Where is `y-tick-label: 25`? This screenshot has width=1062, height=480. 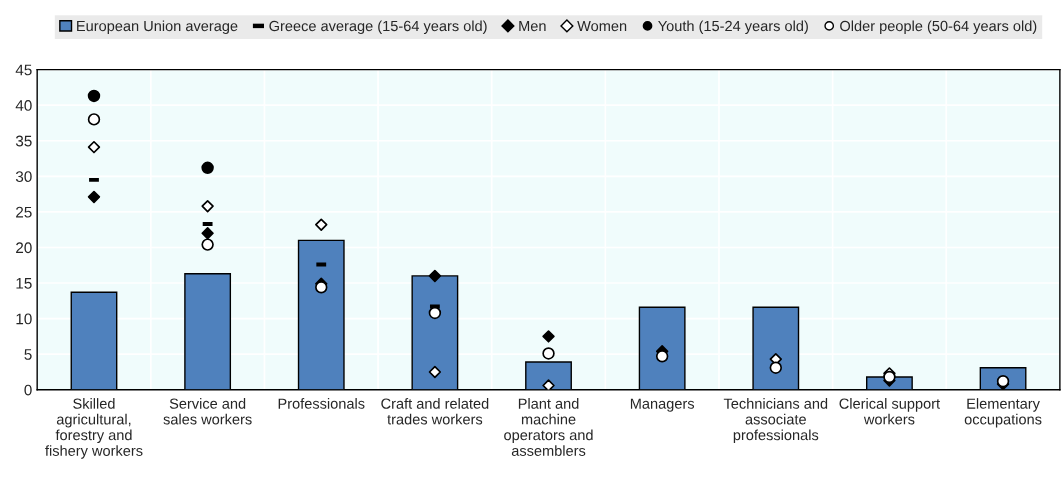 y-tick-label: 25 is located at coordinates (24, 212).